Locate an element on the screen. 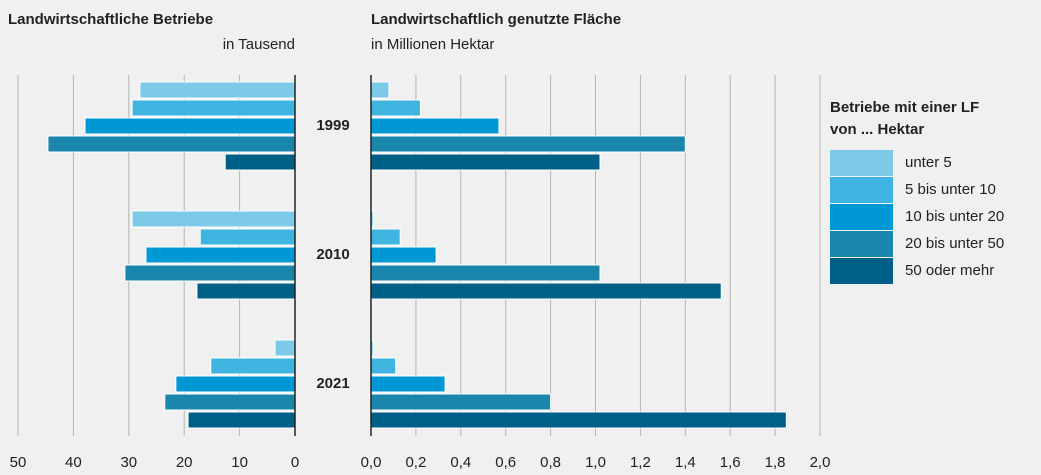 The image size is (1041, 475). legend-title: Betriebe mit einer LF is located at coordinates (904, 107).